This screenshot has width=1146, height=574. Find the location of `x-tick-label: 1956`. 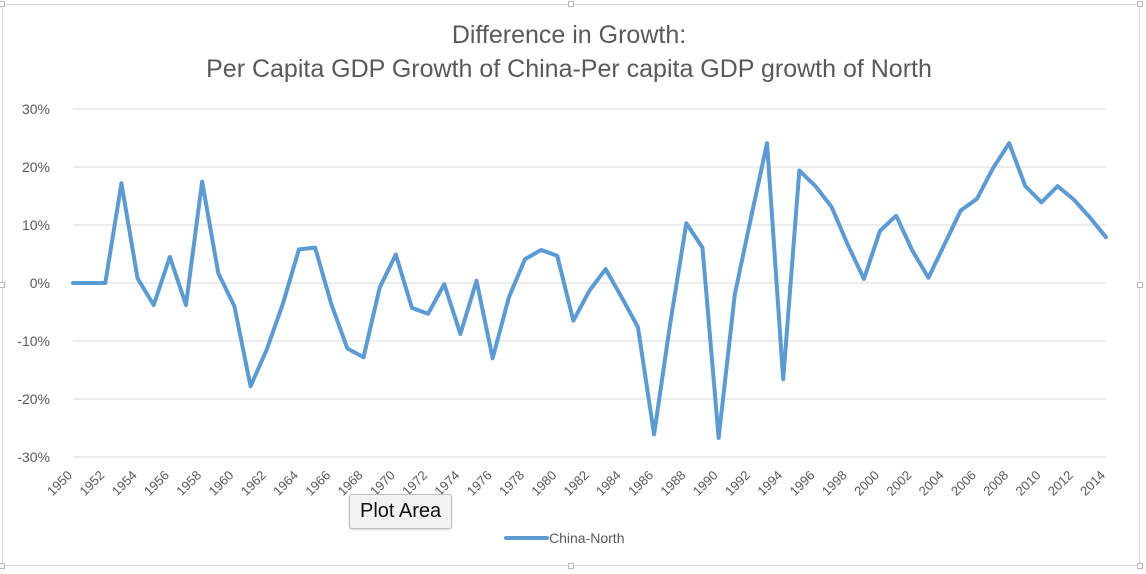

x-tick-label: 1956 is located at coordinates (156, 483).